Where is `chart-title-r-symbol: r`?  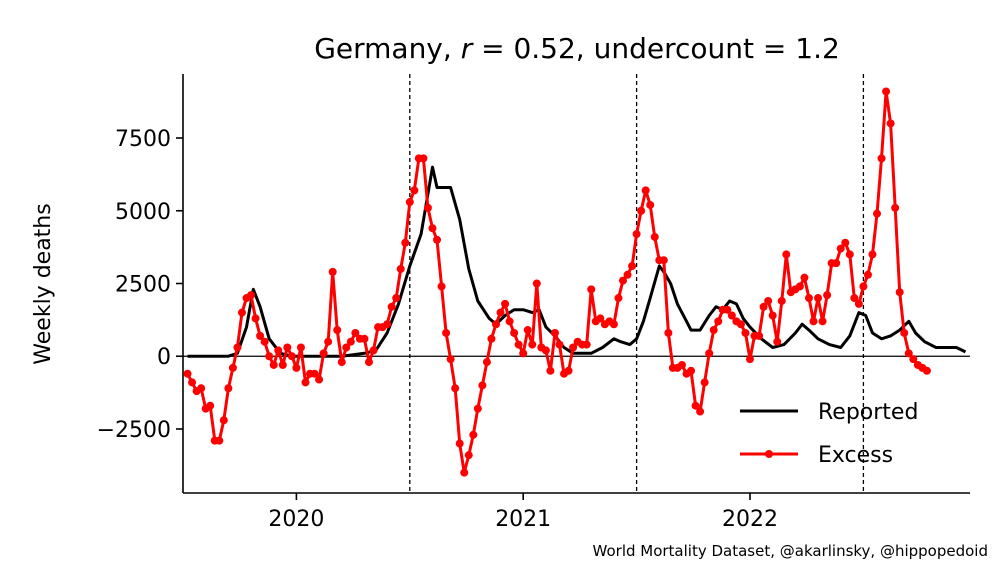
chart-title-r-symbol: r is located at coordinates (467, 48).